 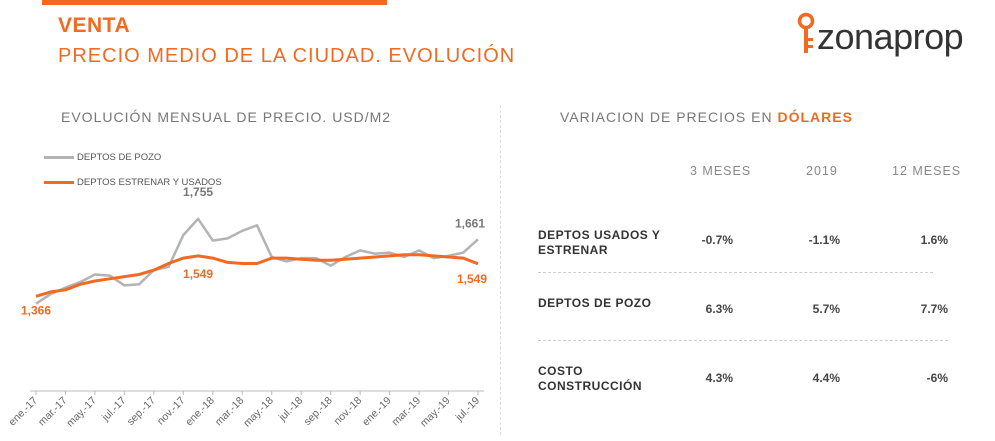 I want to click on section-divider, so click(x=500, y=270).